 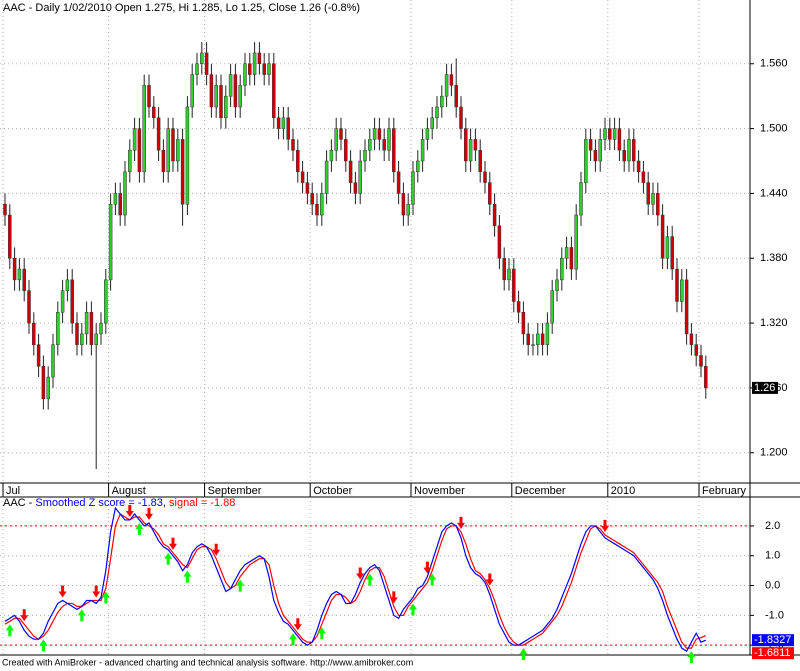 I want to click on y-tick-label: 1.380, so click(x=774, y=258).